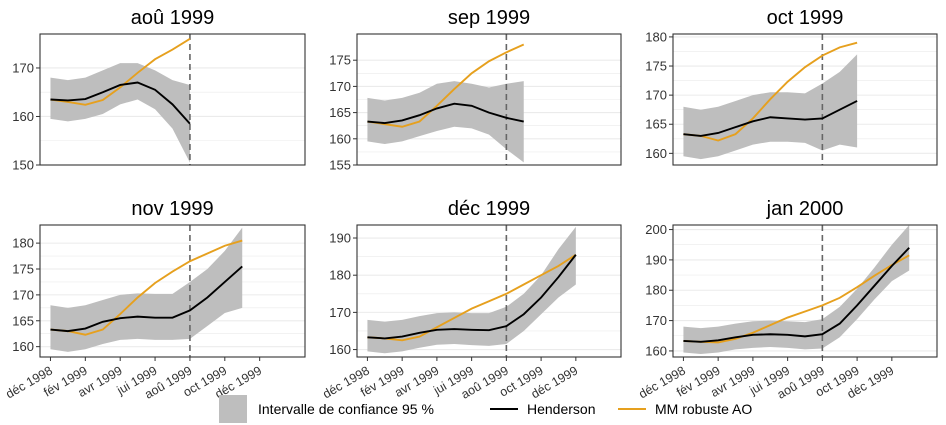 This screenshot has height=425, width=946. Describe the element at coordinates (346, 409) in the screenshot. I see `legend-band-label: Intervalle de confiance 95 %` at that location.